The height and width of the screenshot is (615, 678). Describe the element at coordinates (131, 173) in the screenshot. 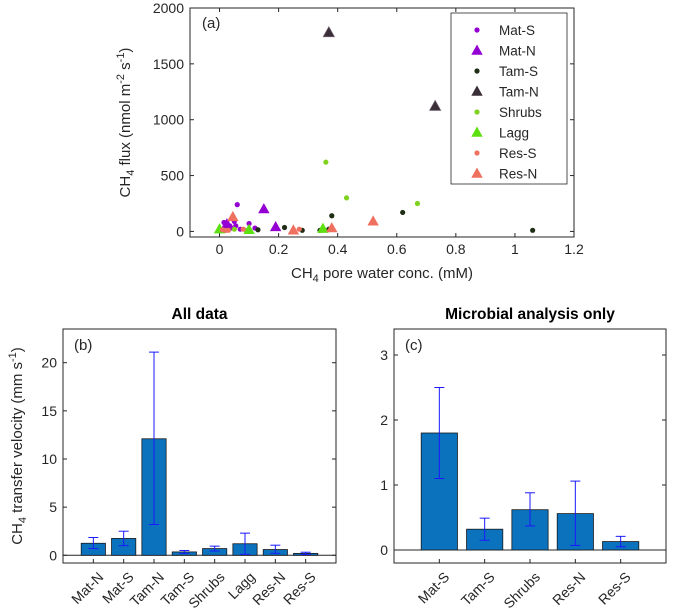

I see `y-label-sub: 4` at that location.